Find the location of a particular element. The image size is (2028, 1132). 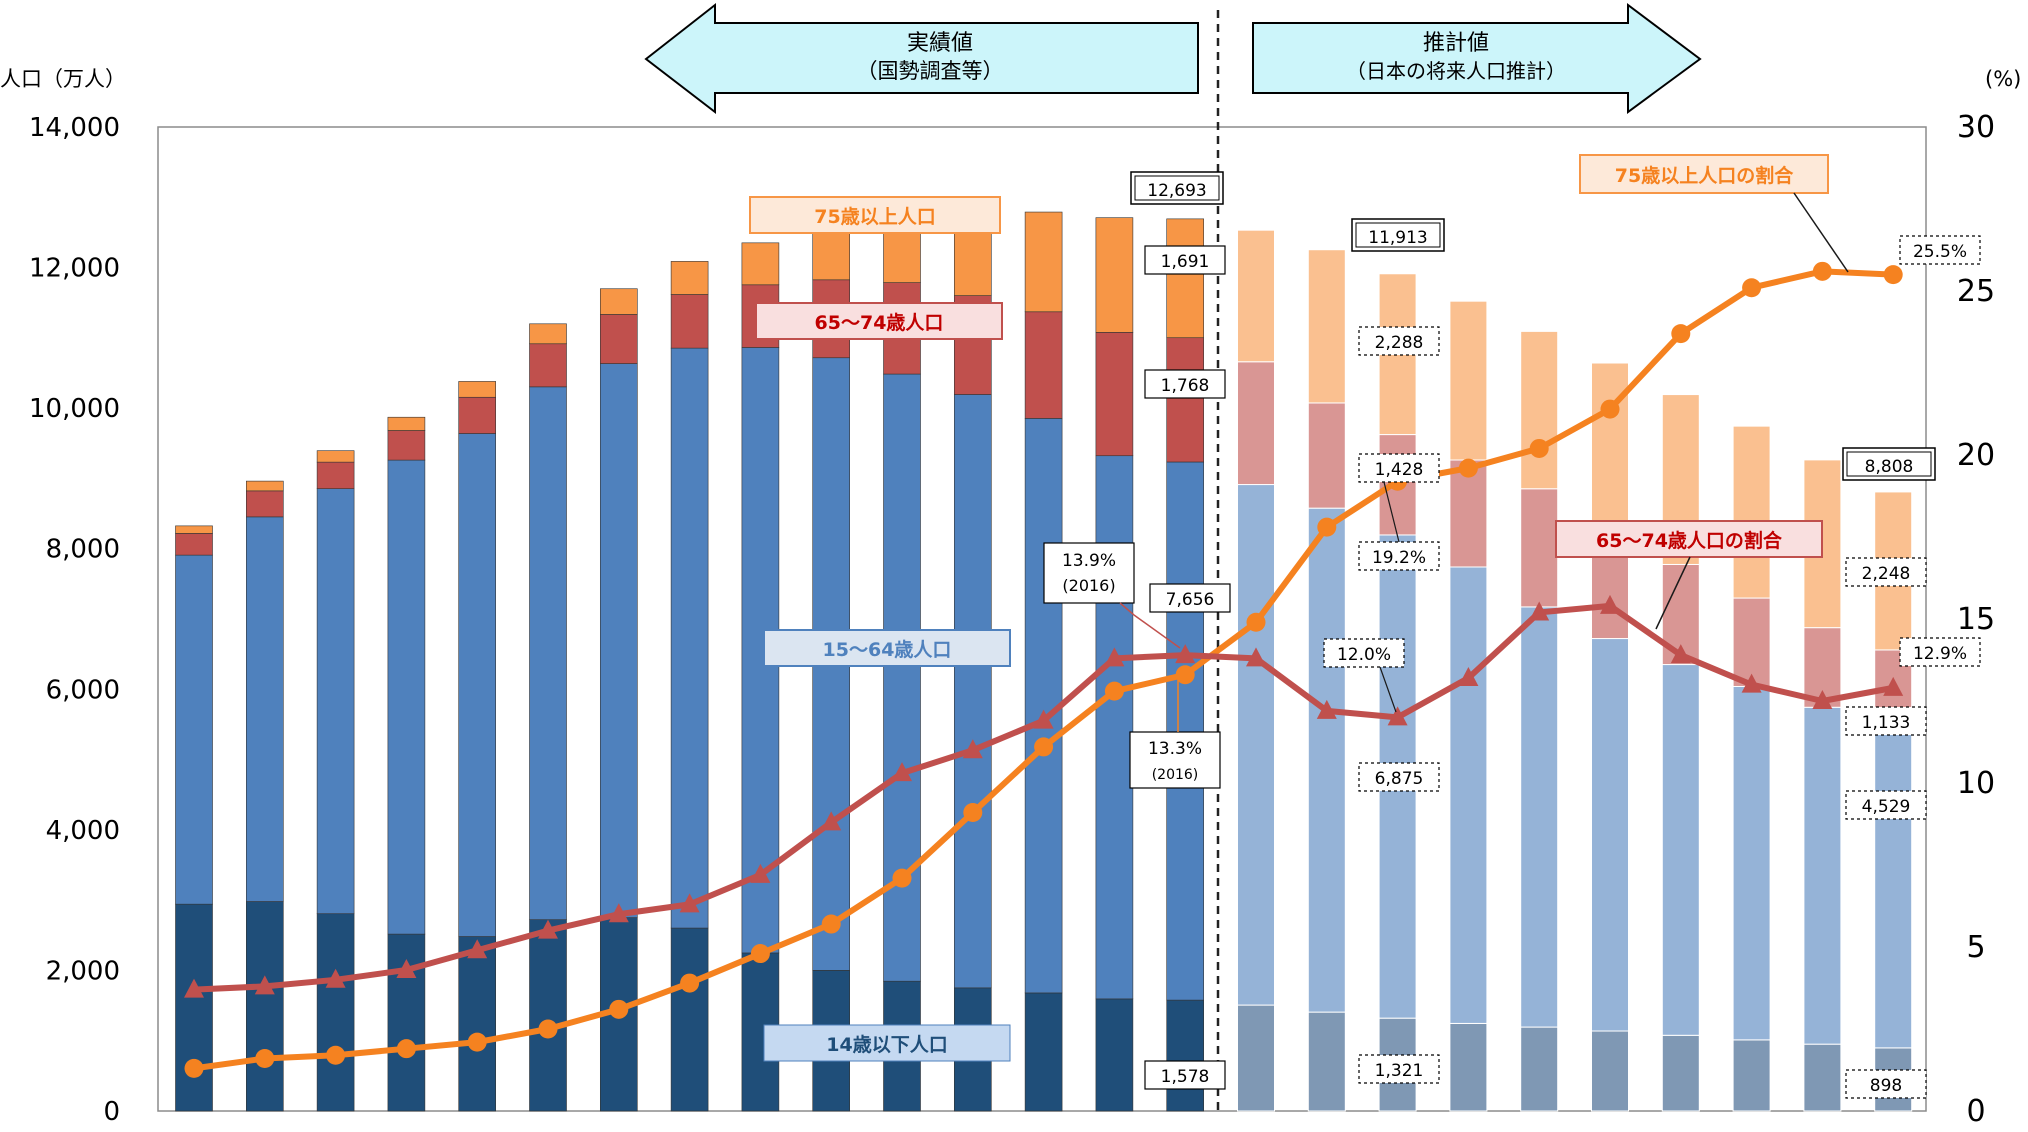

left-tick-label: 14,000 is located at coordinates (74, 128).